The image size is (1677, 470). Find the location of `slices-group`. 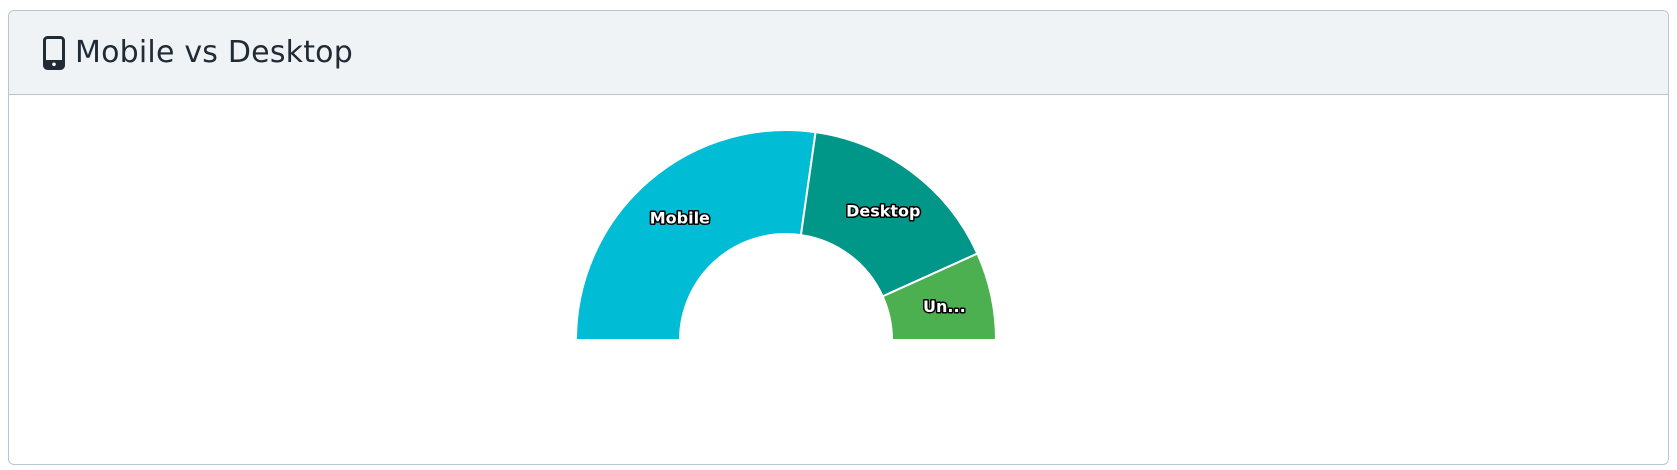

slices-group is located at coordinates (786, 235).